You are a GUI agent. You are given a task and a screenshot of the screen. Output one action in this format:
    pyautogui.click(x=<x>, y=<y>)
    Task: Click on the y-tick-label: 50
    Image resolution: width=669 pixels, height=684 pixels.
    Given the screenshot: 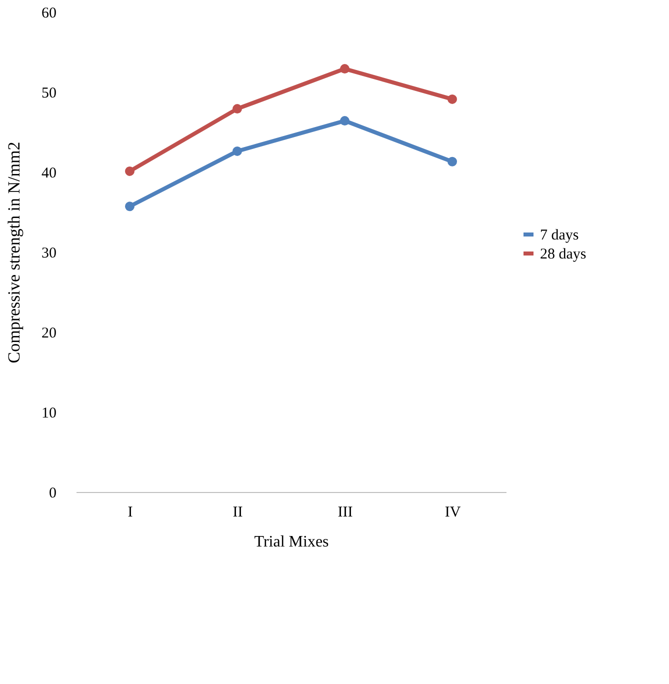 What is the action you would take?
    pyautogui.click(x=49, y=94)
    